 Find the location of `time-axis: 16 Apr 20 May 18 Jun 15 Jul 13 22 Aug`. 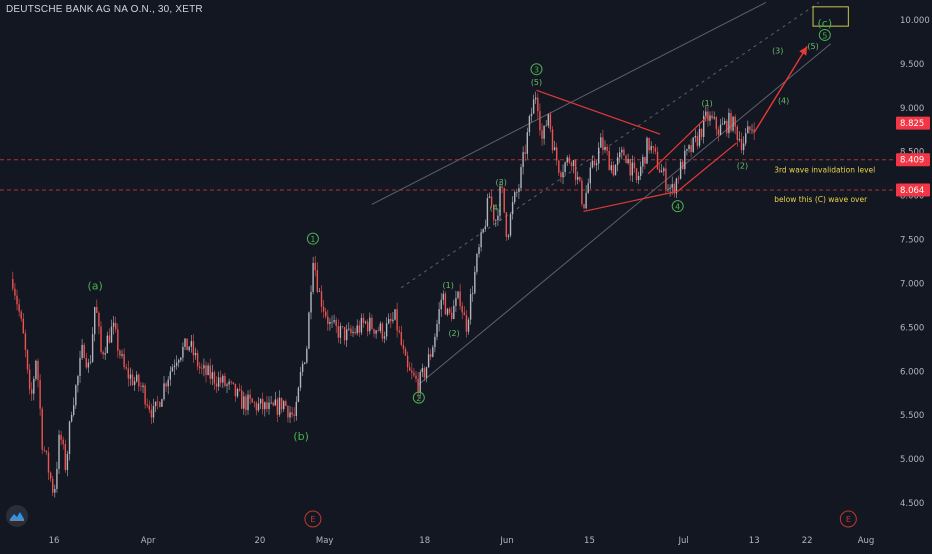

time-axis: 16 Apr 20 May 18 Jun 15 Jul 13 22 Aug is located at coordinates (462, 541).